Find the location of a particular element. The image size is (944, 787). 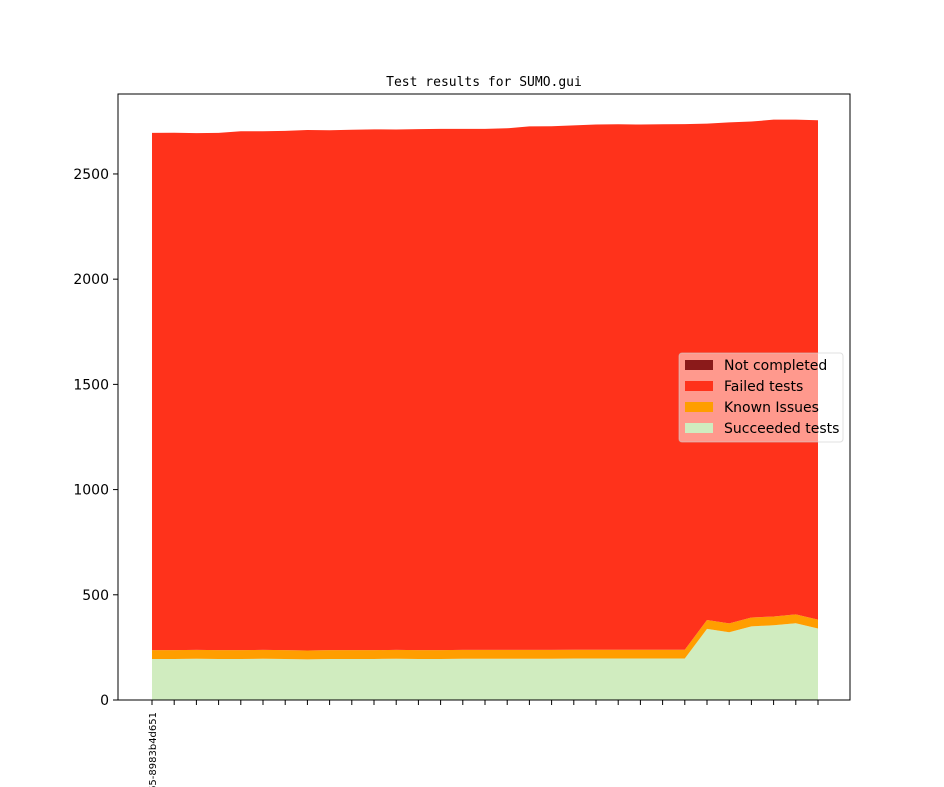

y-tick-label: 2500 is located at coordinates (91, 175).